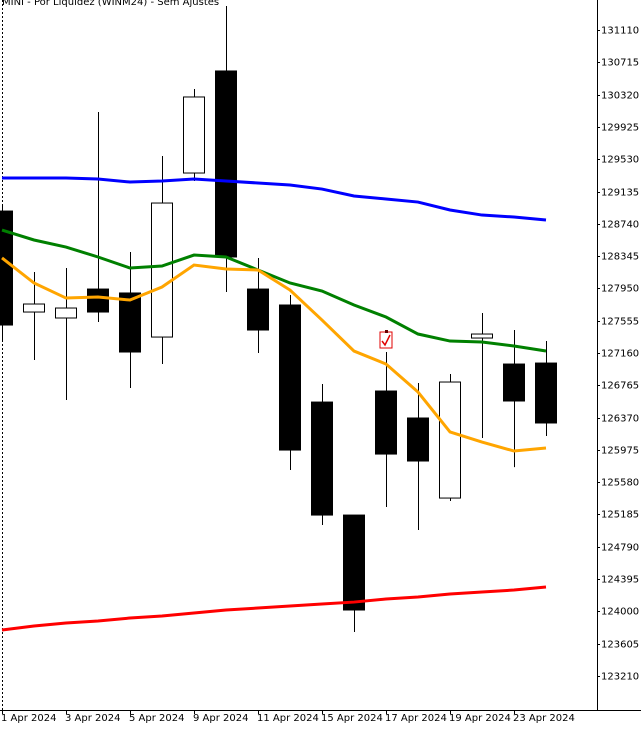 Image resolution: width=641 pixels, height=733 pixels. Describe the element at coordinates (220, 718) in the screenshot. I see `x-tick-label: 9 Apr 2024` at that location.